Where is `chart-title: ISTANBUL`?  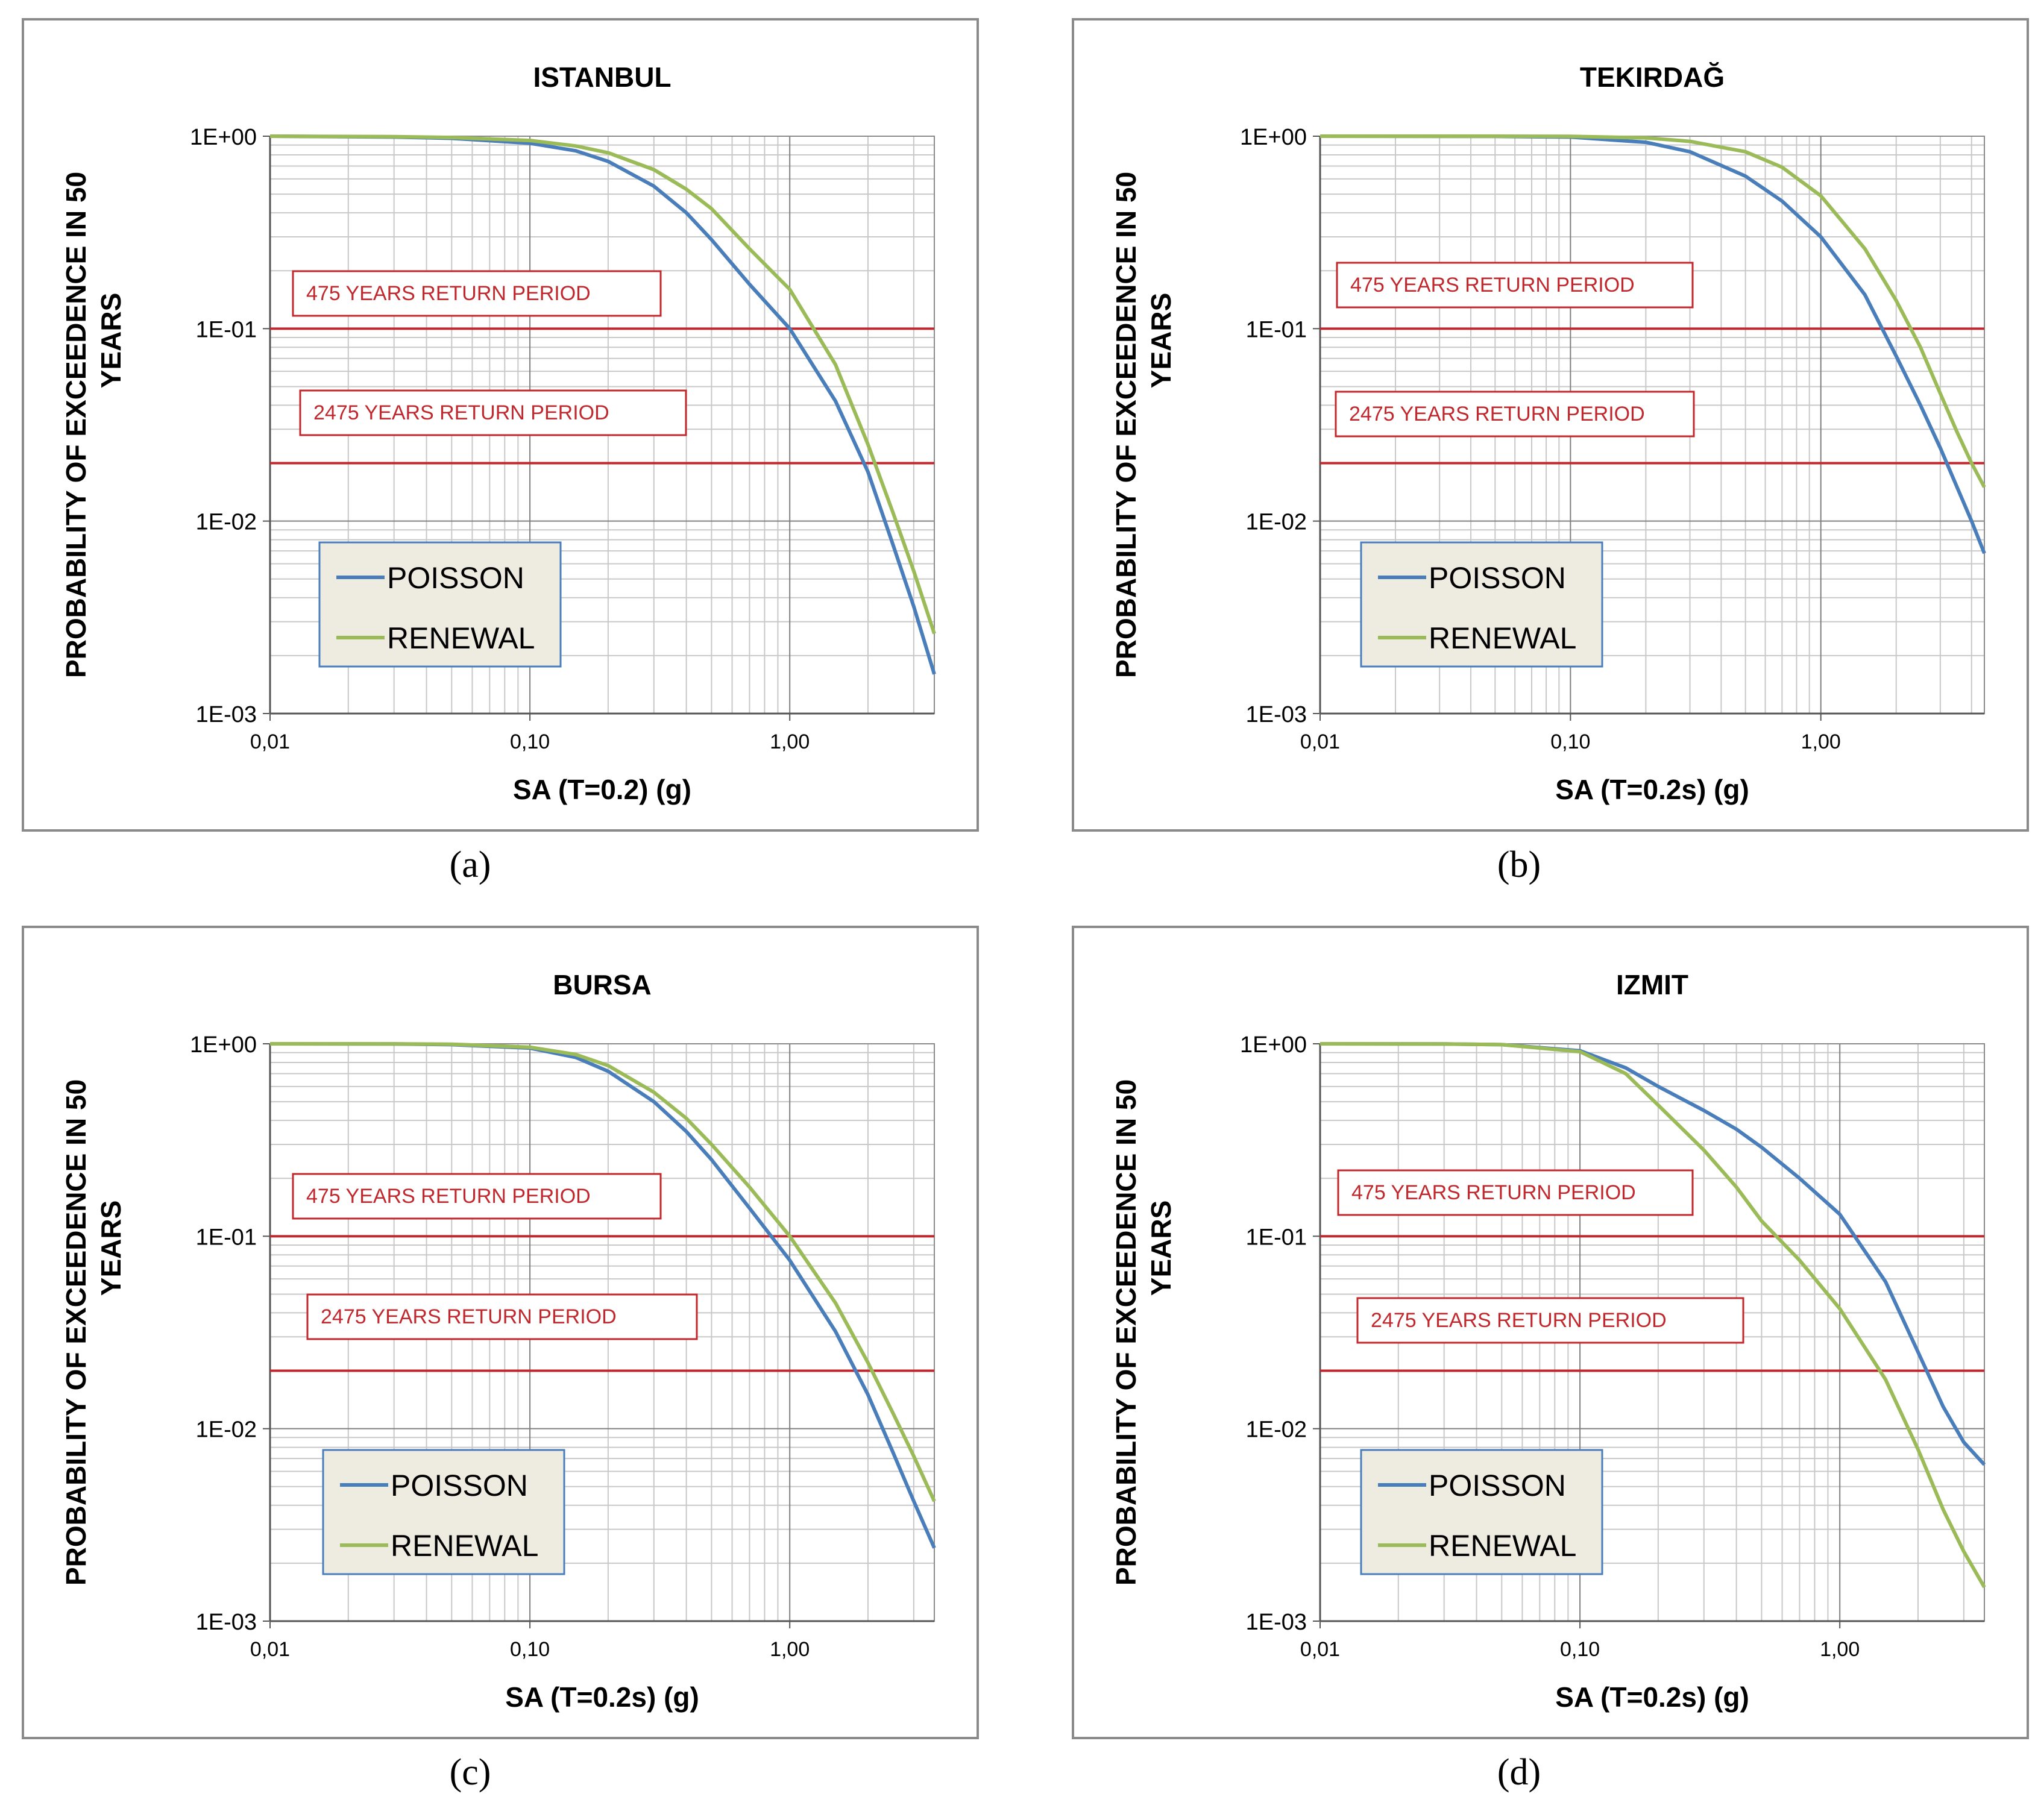 chart-title: ISTANBUL is located at coordinates (602, 77).